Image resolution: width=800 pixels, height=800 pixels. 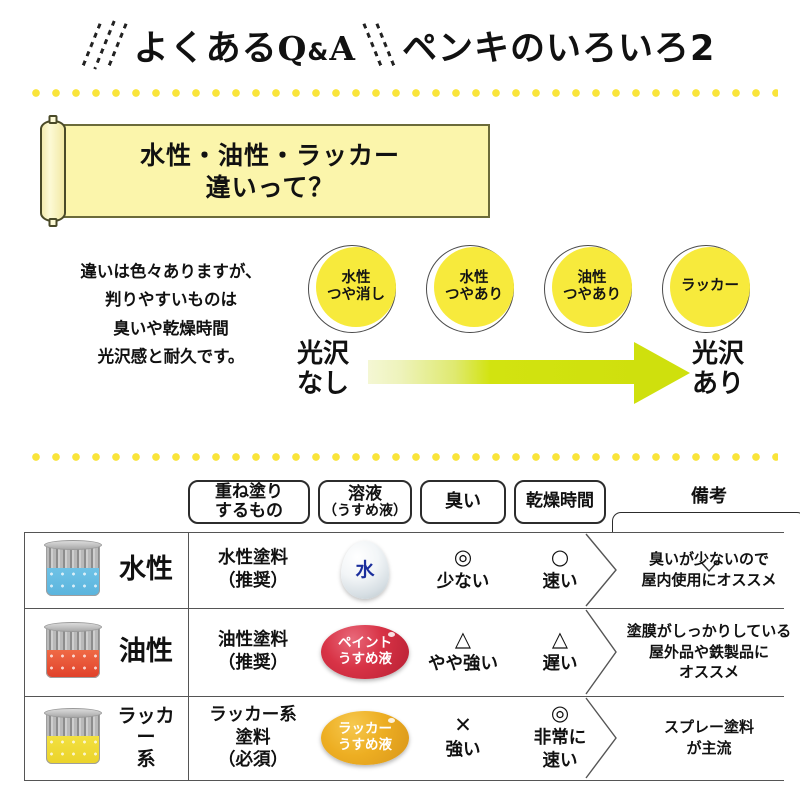 I want to click on page-title-a: A, so click(x=342, y=48).